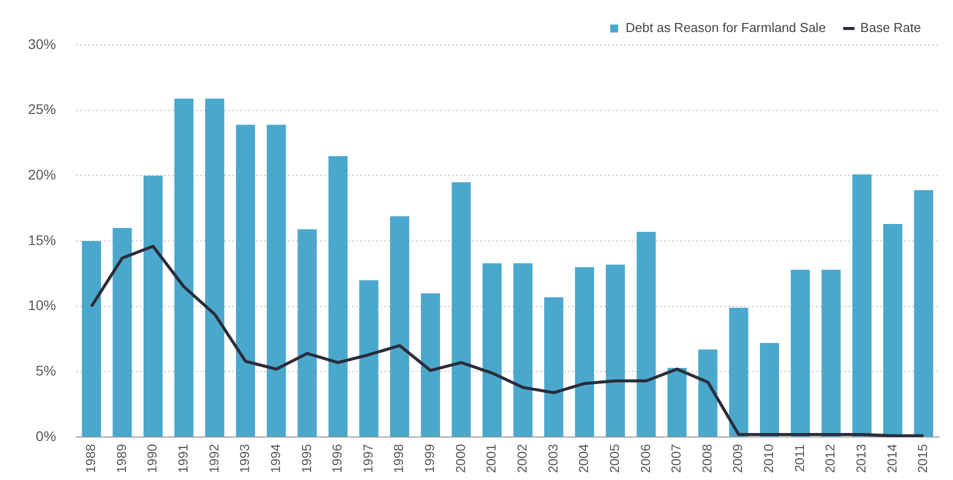  Describe the element at coordinates (398, 458) in the screenshot. I see `x-tick-label: 1998` at that location.